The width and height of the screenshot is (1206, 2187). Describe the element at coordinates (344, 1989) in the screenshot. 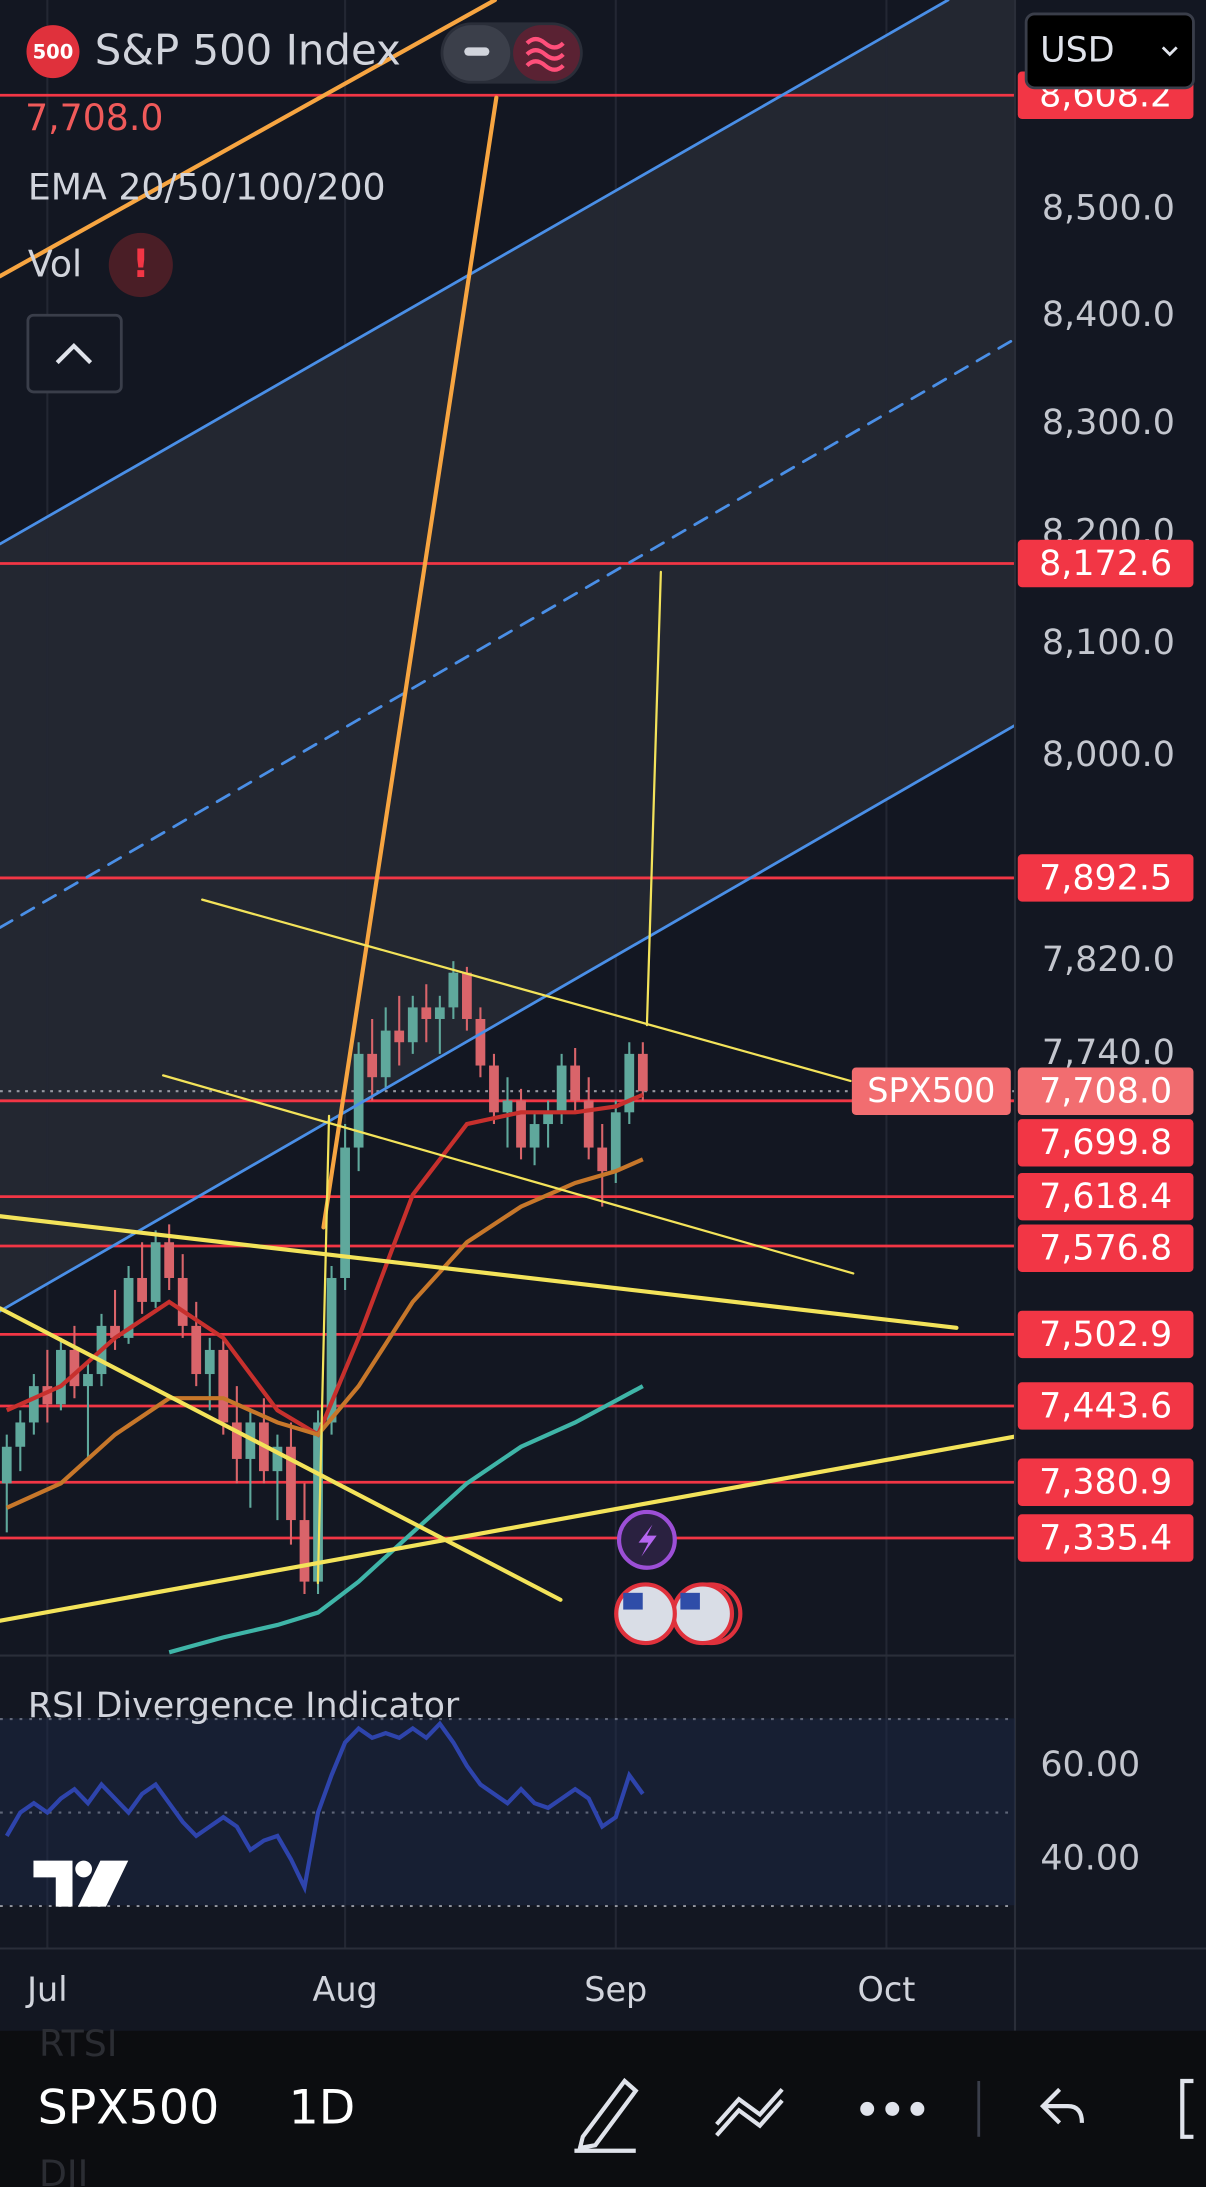

I see `x-tick-label: Aug` at that location.